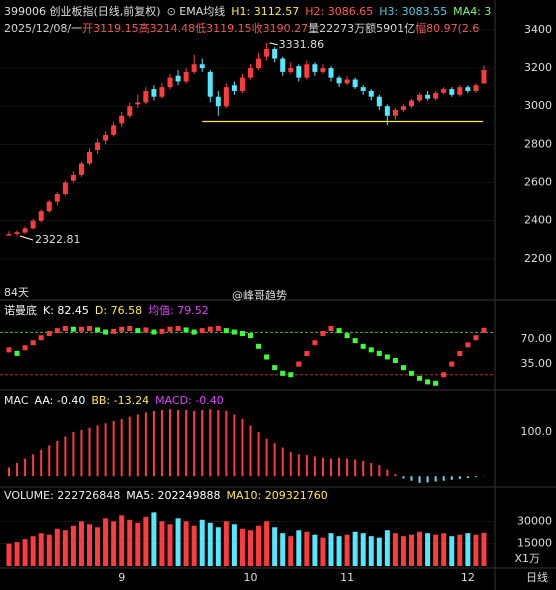 This screenshot has height=590, width=556. What do you see at coordinates (60, 400) in the screenshot?
I see `panel-label: AA: -0.40` at bounding box center [60, 400].